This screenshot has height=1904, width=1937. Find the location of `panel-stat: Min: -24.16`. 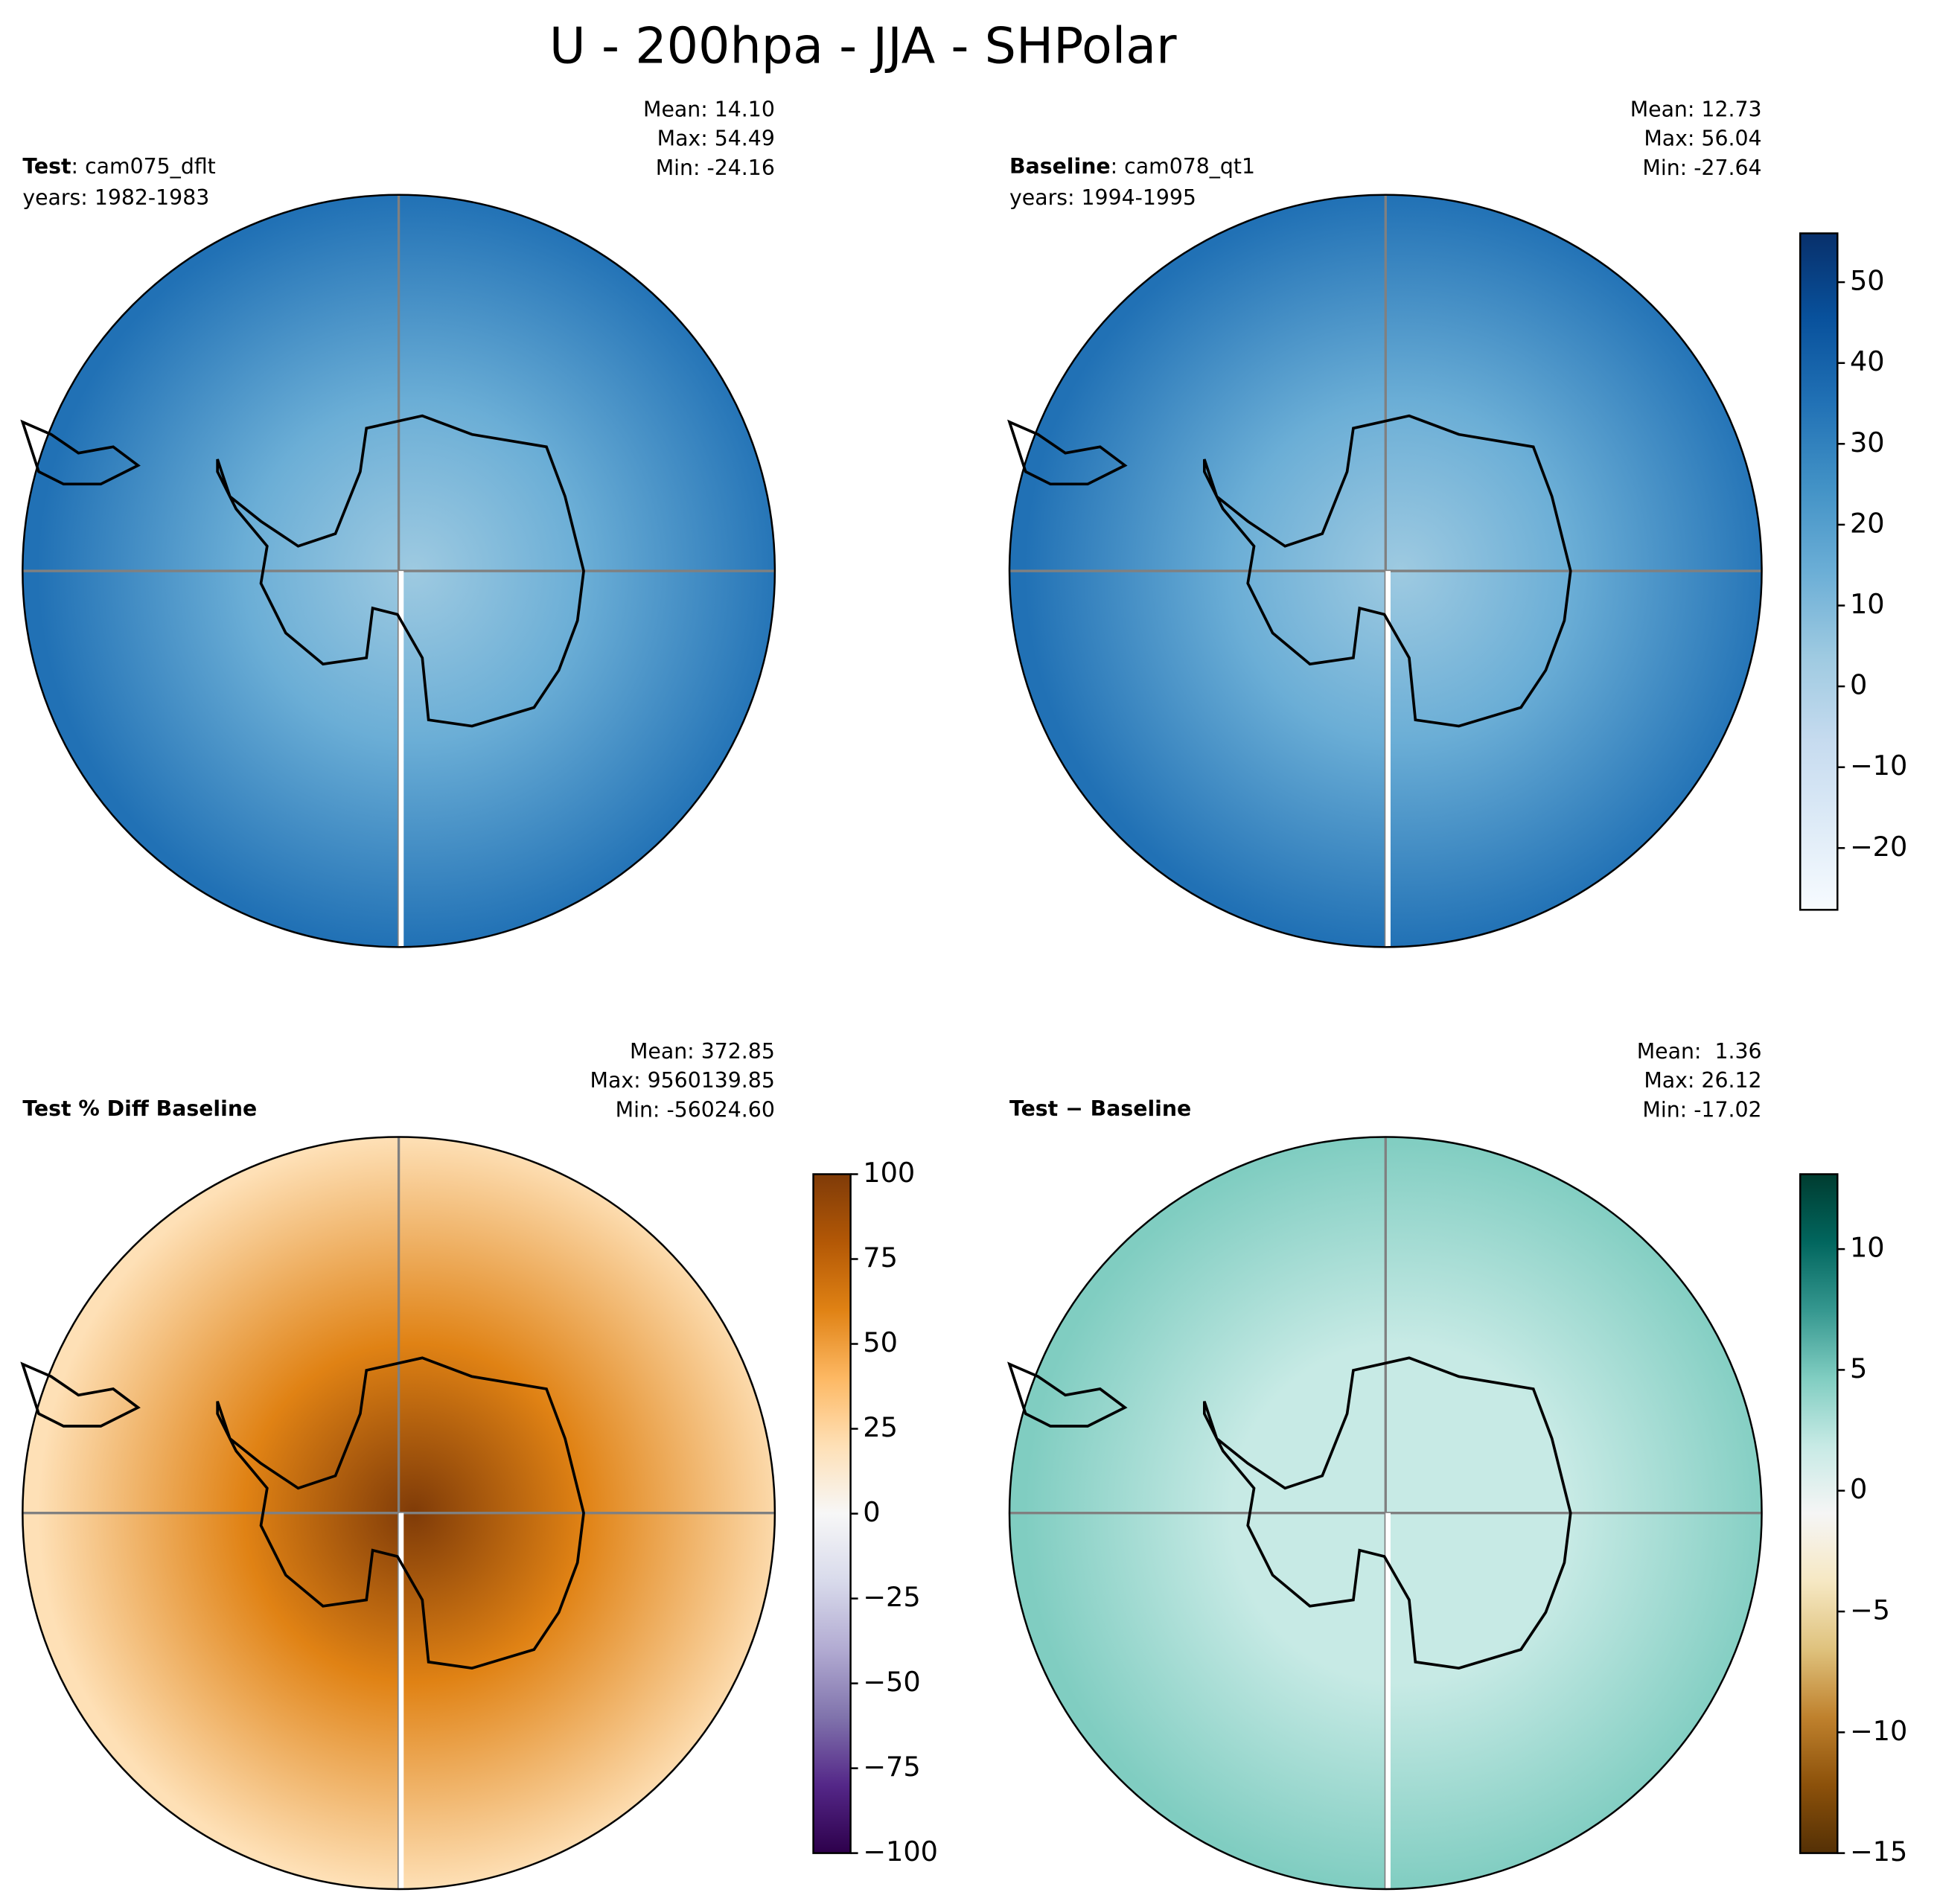

panel-stat: Min: -24.16 is located at coordinates (715, 168).